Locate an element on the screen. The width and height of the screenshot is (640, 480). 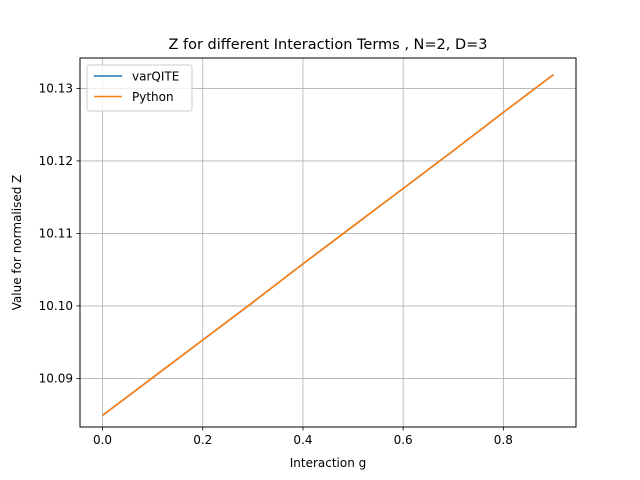
y-tick-label: 10.11 is located at coordinates (56, 233).